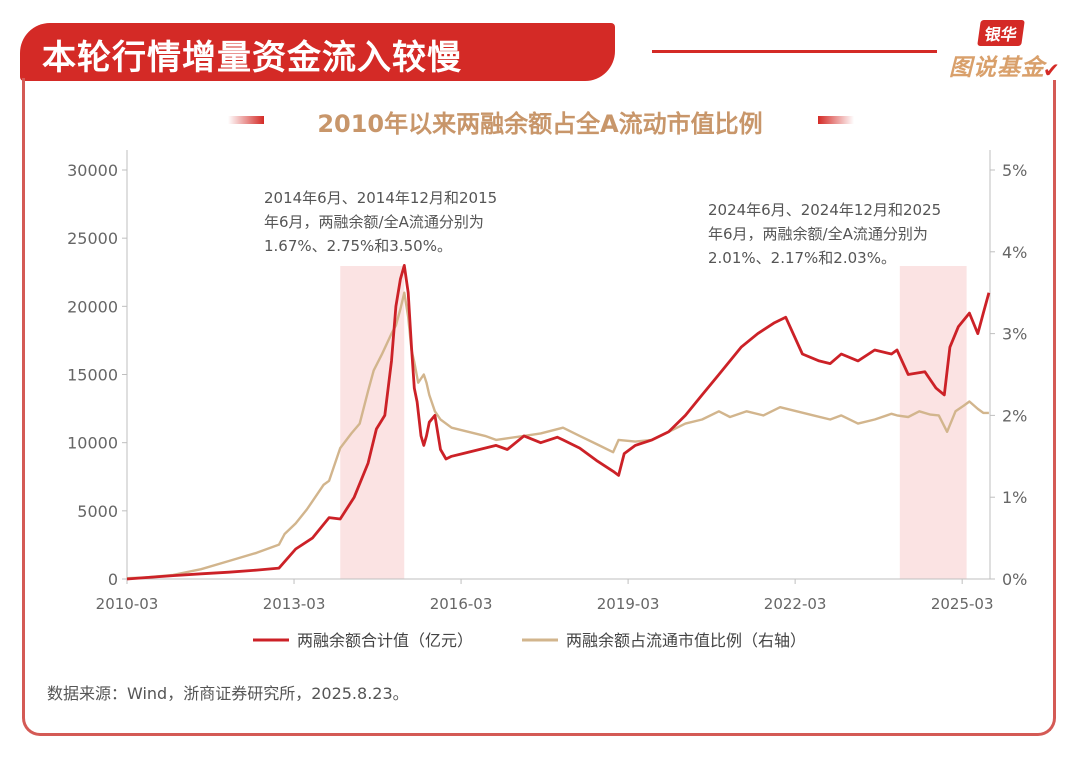 This screenshot has width=1080, height=759. What do you see at coordinates (92, 443) in the screenshot?
I see `y-left-tick-label: 10000` at bounding box center [92, 443].